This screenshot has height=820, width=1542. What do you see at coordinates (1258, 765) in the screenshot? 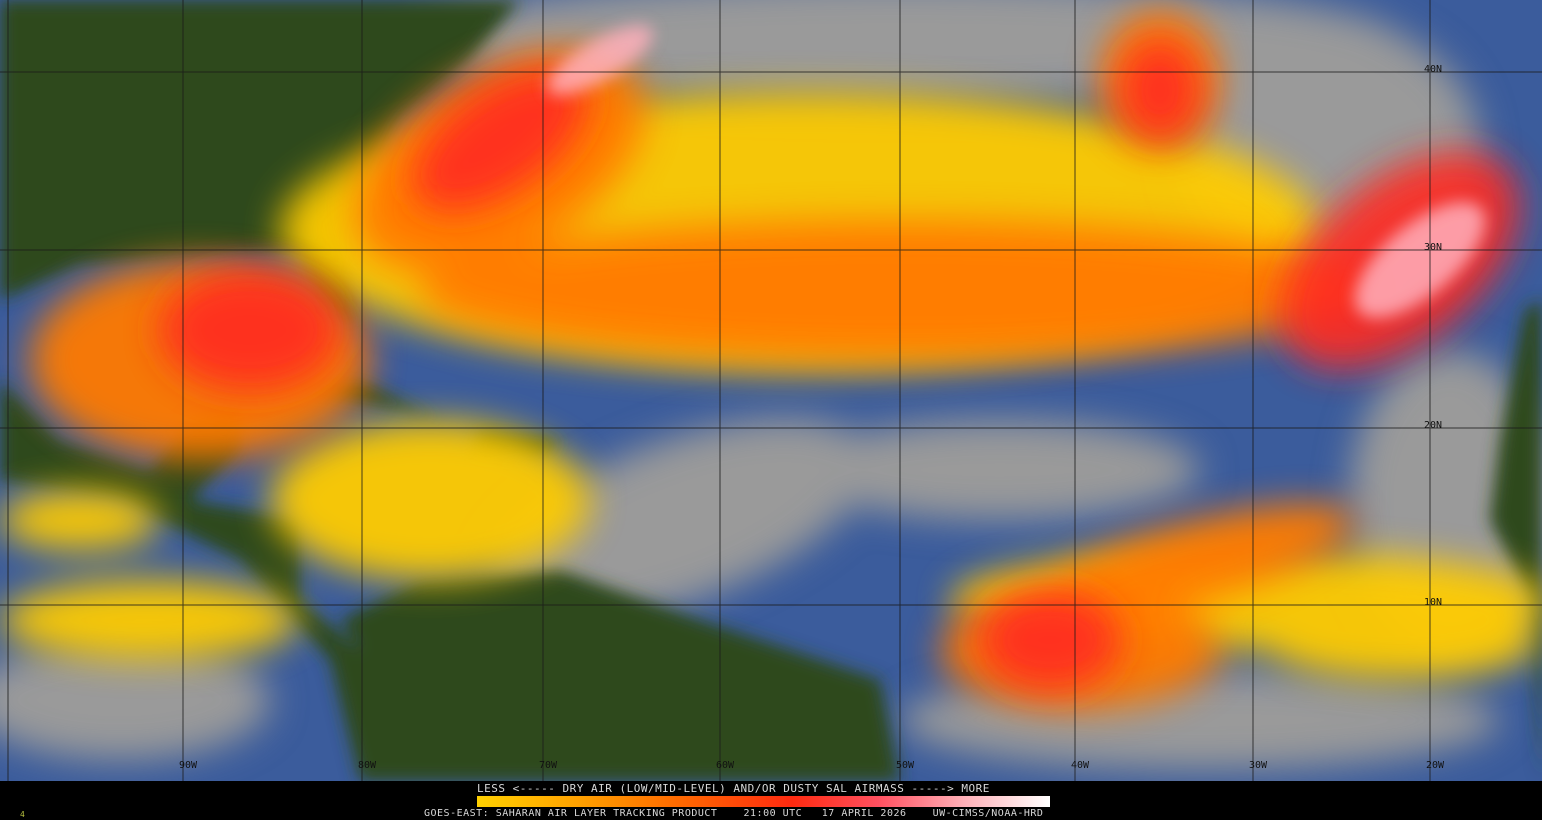
I see `longitude-label: 30W` at bounding box center [1258, 765].